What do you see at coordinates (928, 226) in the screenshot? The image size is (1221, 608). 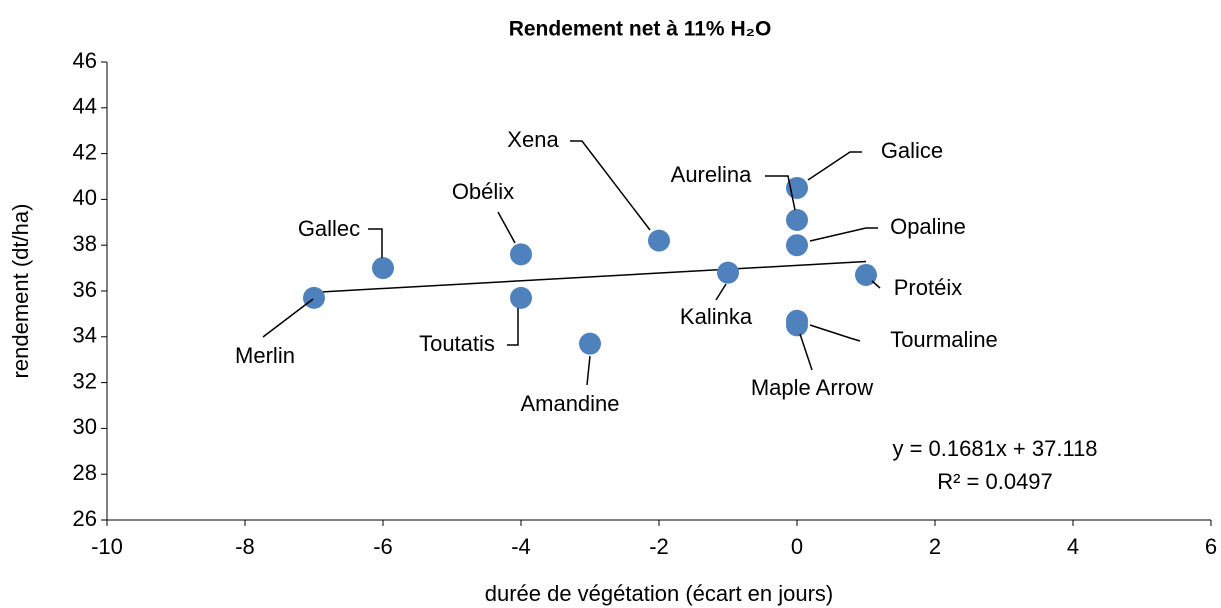 I see `point-label: Opaline` at bounding box center [928, 226].